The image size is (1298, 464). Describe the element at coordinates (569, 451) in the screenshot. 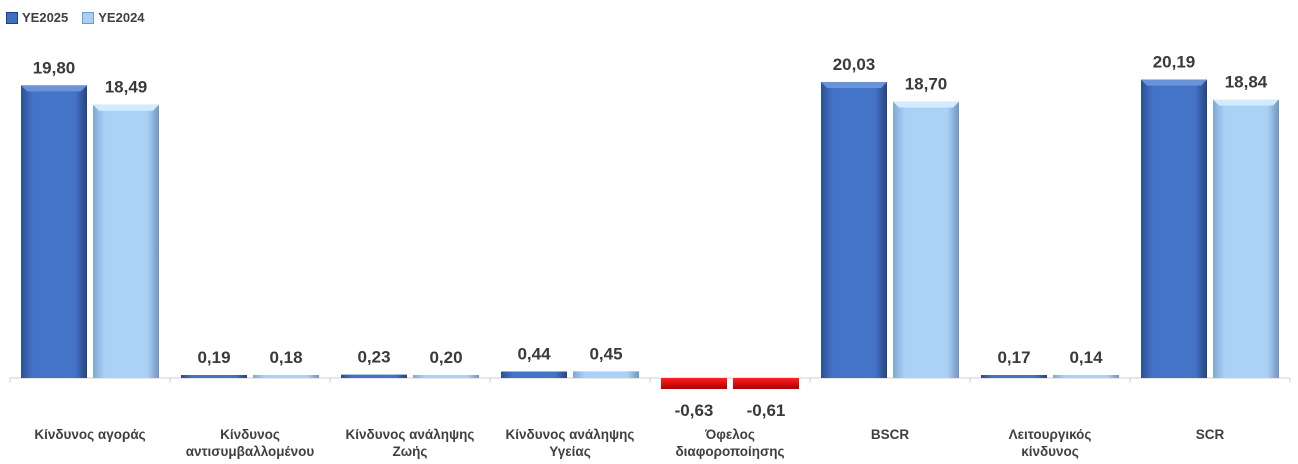

I see `category-label-3: Υγείας` at that location.